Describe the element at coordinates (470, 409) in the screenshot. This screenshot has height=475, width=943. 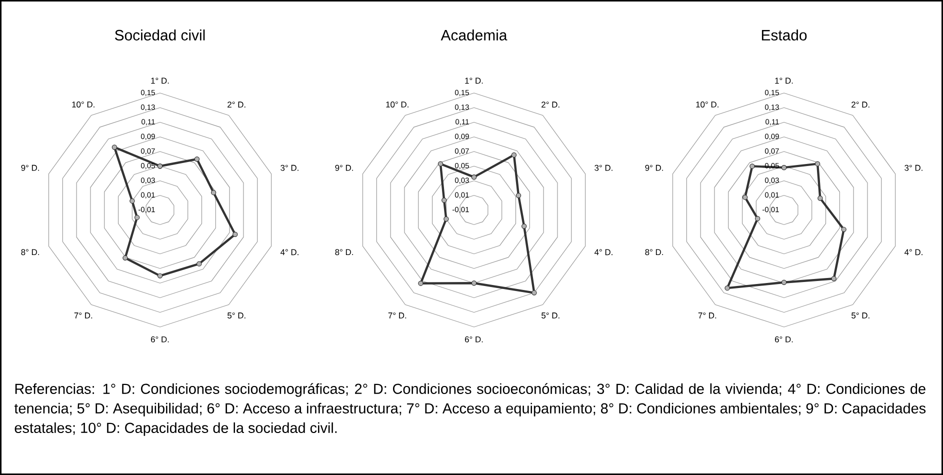
I see `text: Referencias: 1° D: Condiciones sociodemográficas; 2° D: Condiciones socioeconómicas; 3° D: Calidad de la vivienda; 4° D: Condiciones de tenencia; 5° D: Asequibilidad; 6° D: Acceso a infraestructura; 7° D: Acceso a equipamiento; 8° D: Condiciones ambientales; 9° D: Capacidades estatales; 10° D: Capacidades de la sociedad civil.` at that location.